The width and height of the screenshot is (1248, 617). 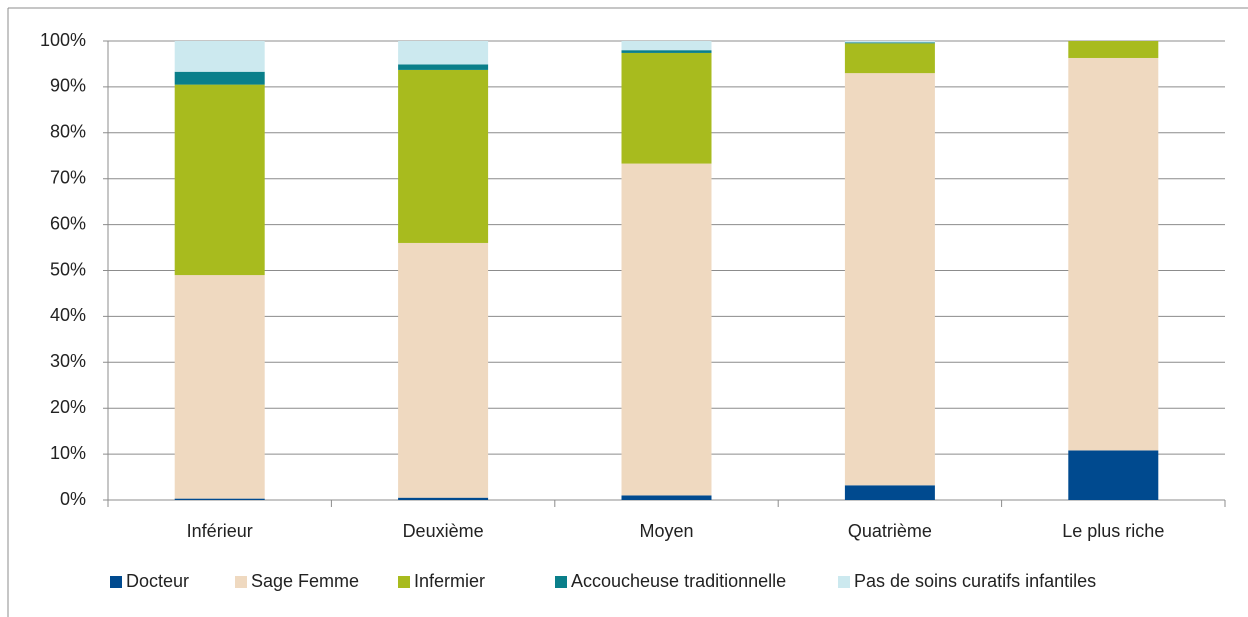 I want to click on x-tick-label: Inférieur, so click(x=220, y=531).